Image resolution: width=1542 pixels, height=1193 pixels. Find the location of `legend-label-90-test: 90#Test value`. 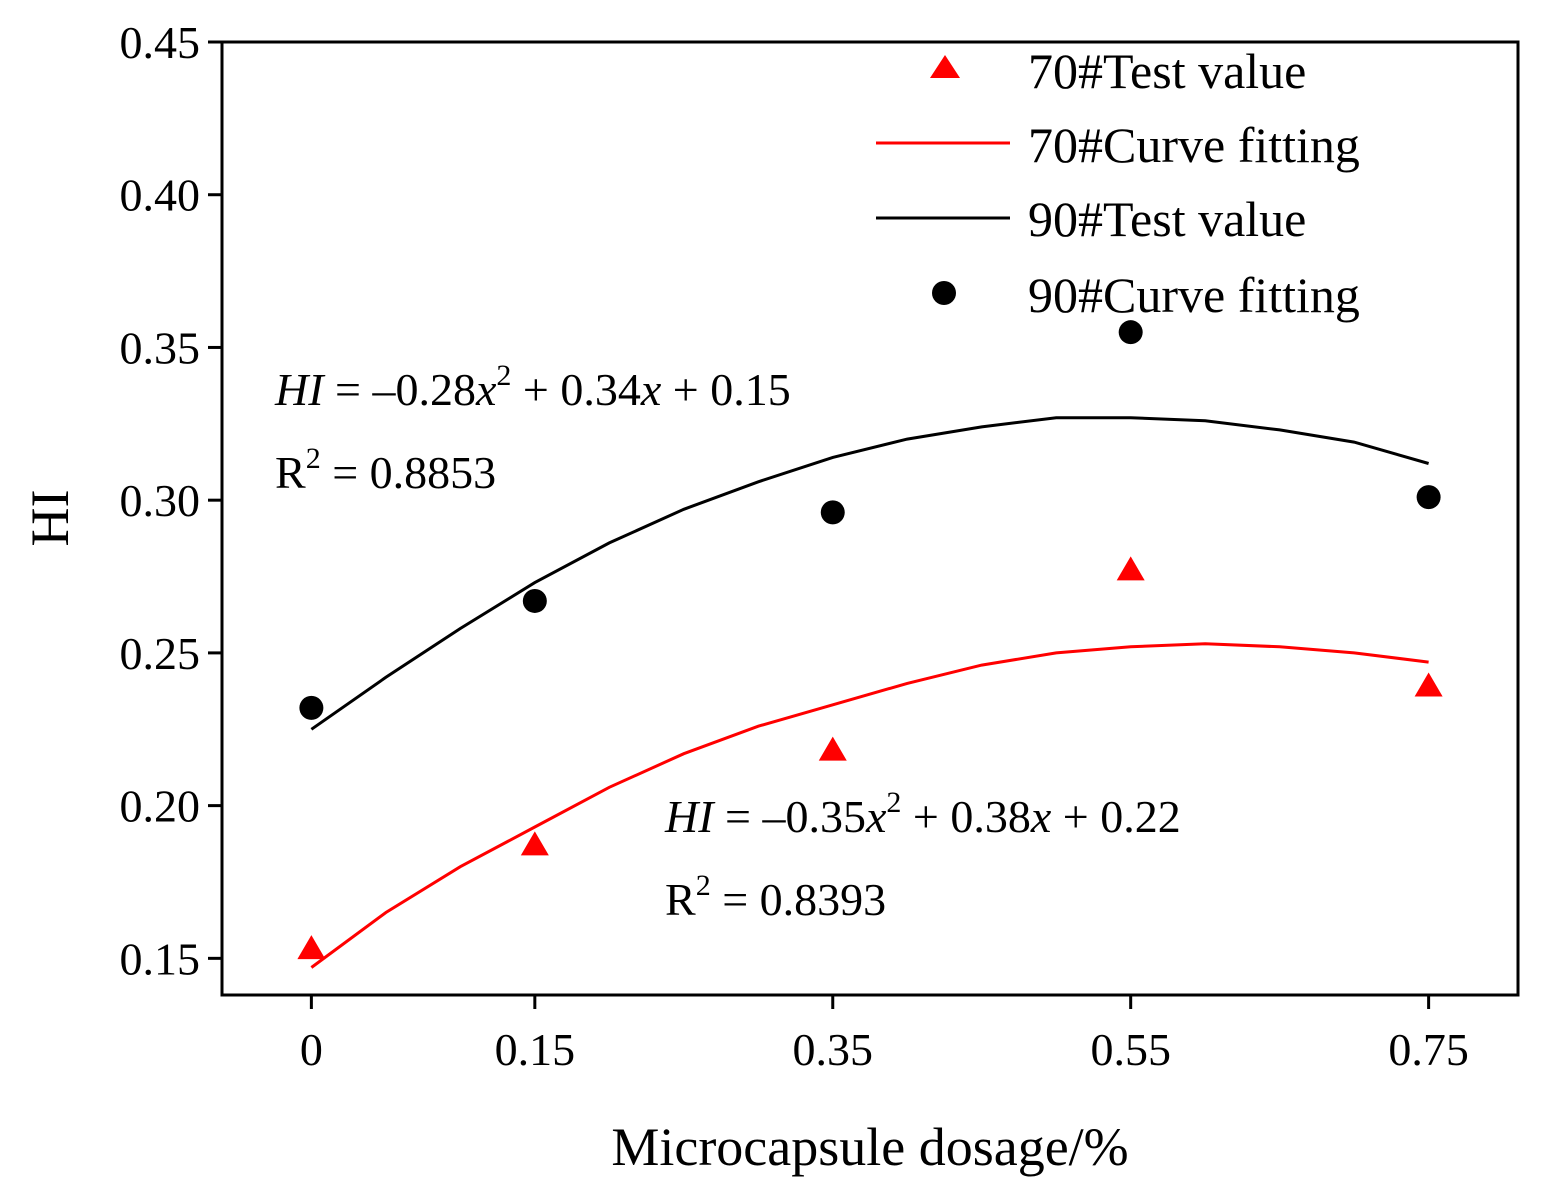

legend-label-90-test: 90#Test value is located at coordinates (1167, 219).